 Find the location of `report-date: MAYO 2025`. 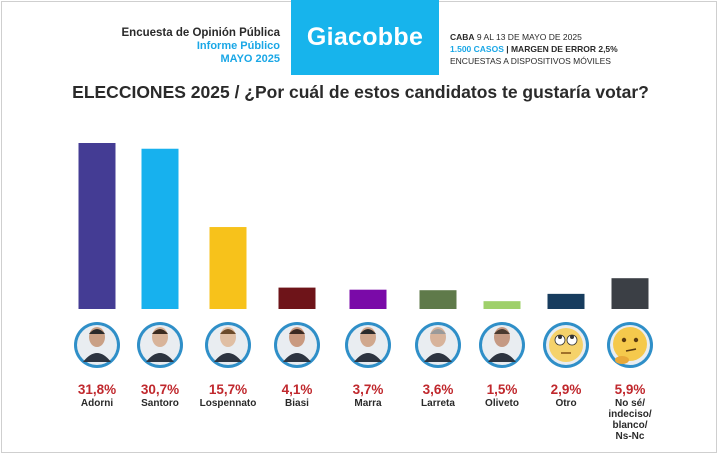

report-date: MAYO 2025 is located at coordinates (250, 59).